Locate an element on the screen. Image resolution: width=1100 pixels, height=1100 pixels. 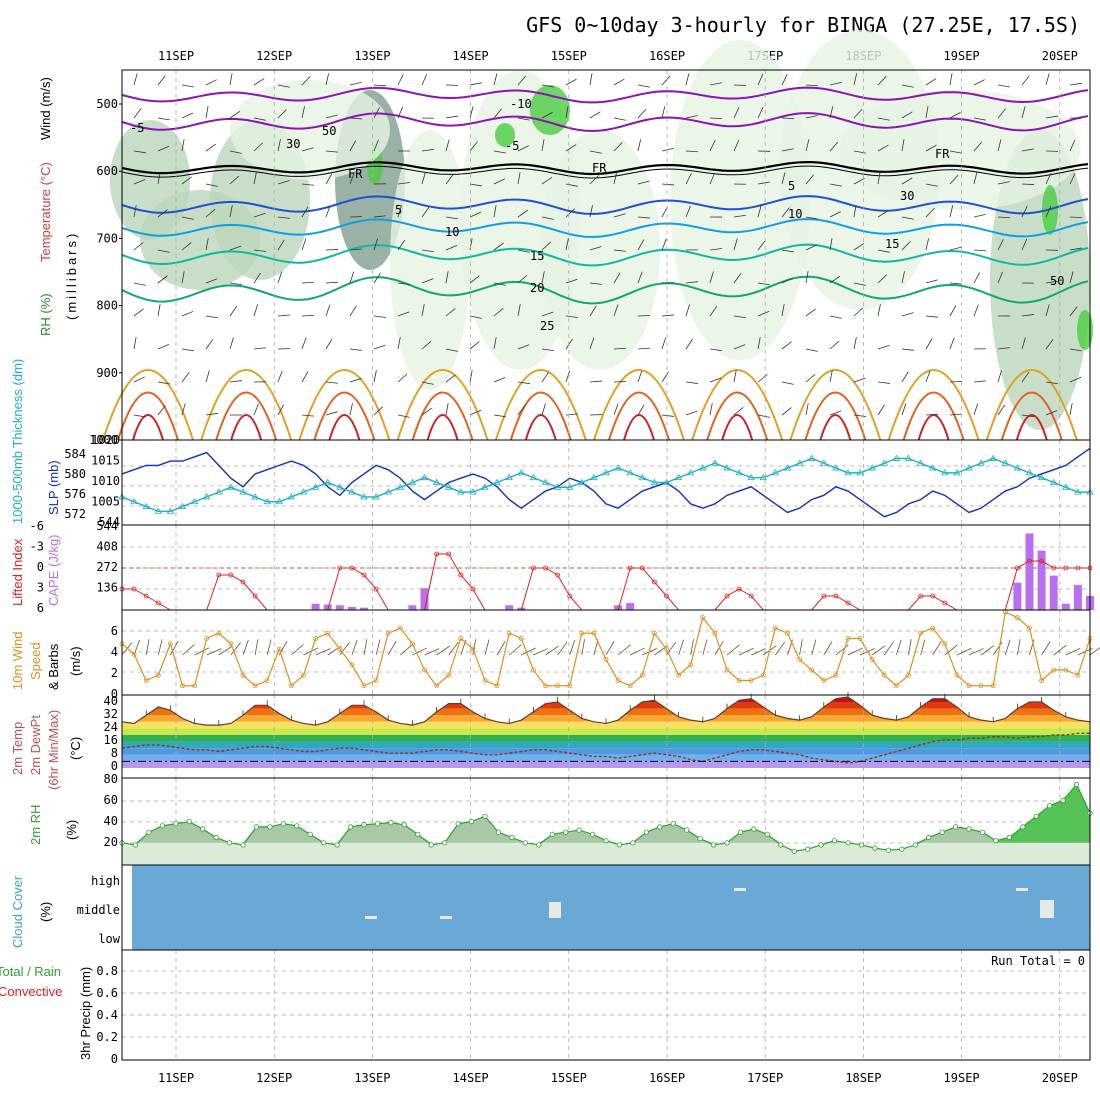
rh-area-fill is located at coordinates (606, 824).